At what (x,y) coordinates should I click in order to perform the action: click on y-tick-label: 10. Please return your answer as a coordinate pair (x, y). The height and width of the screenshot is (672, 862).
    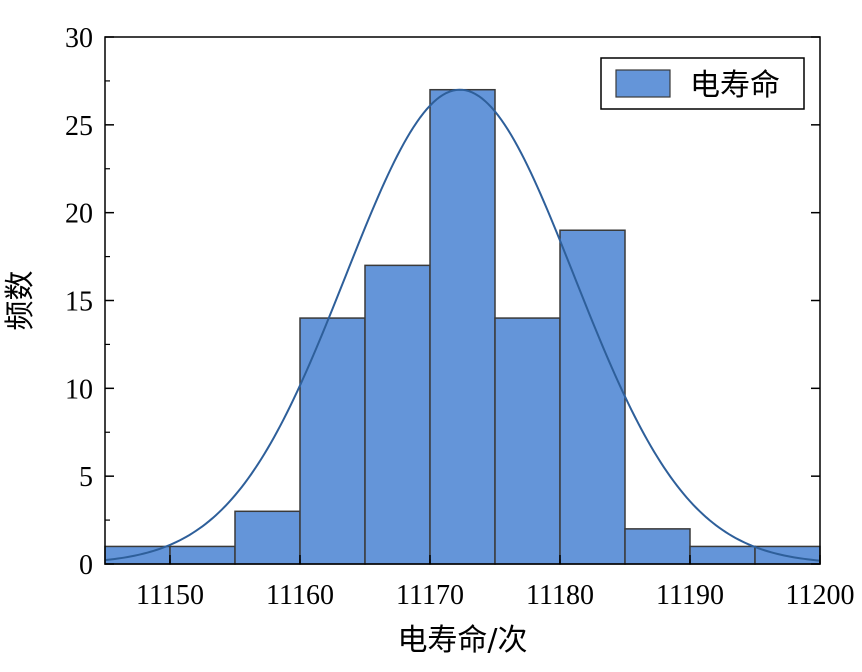
    Looking at the image, I should click on (79, 389).